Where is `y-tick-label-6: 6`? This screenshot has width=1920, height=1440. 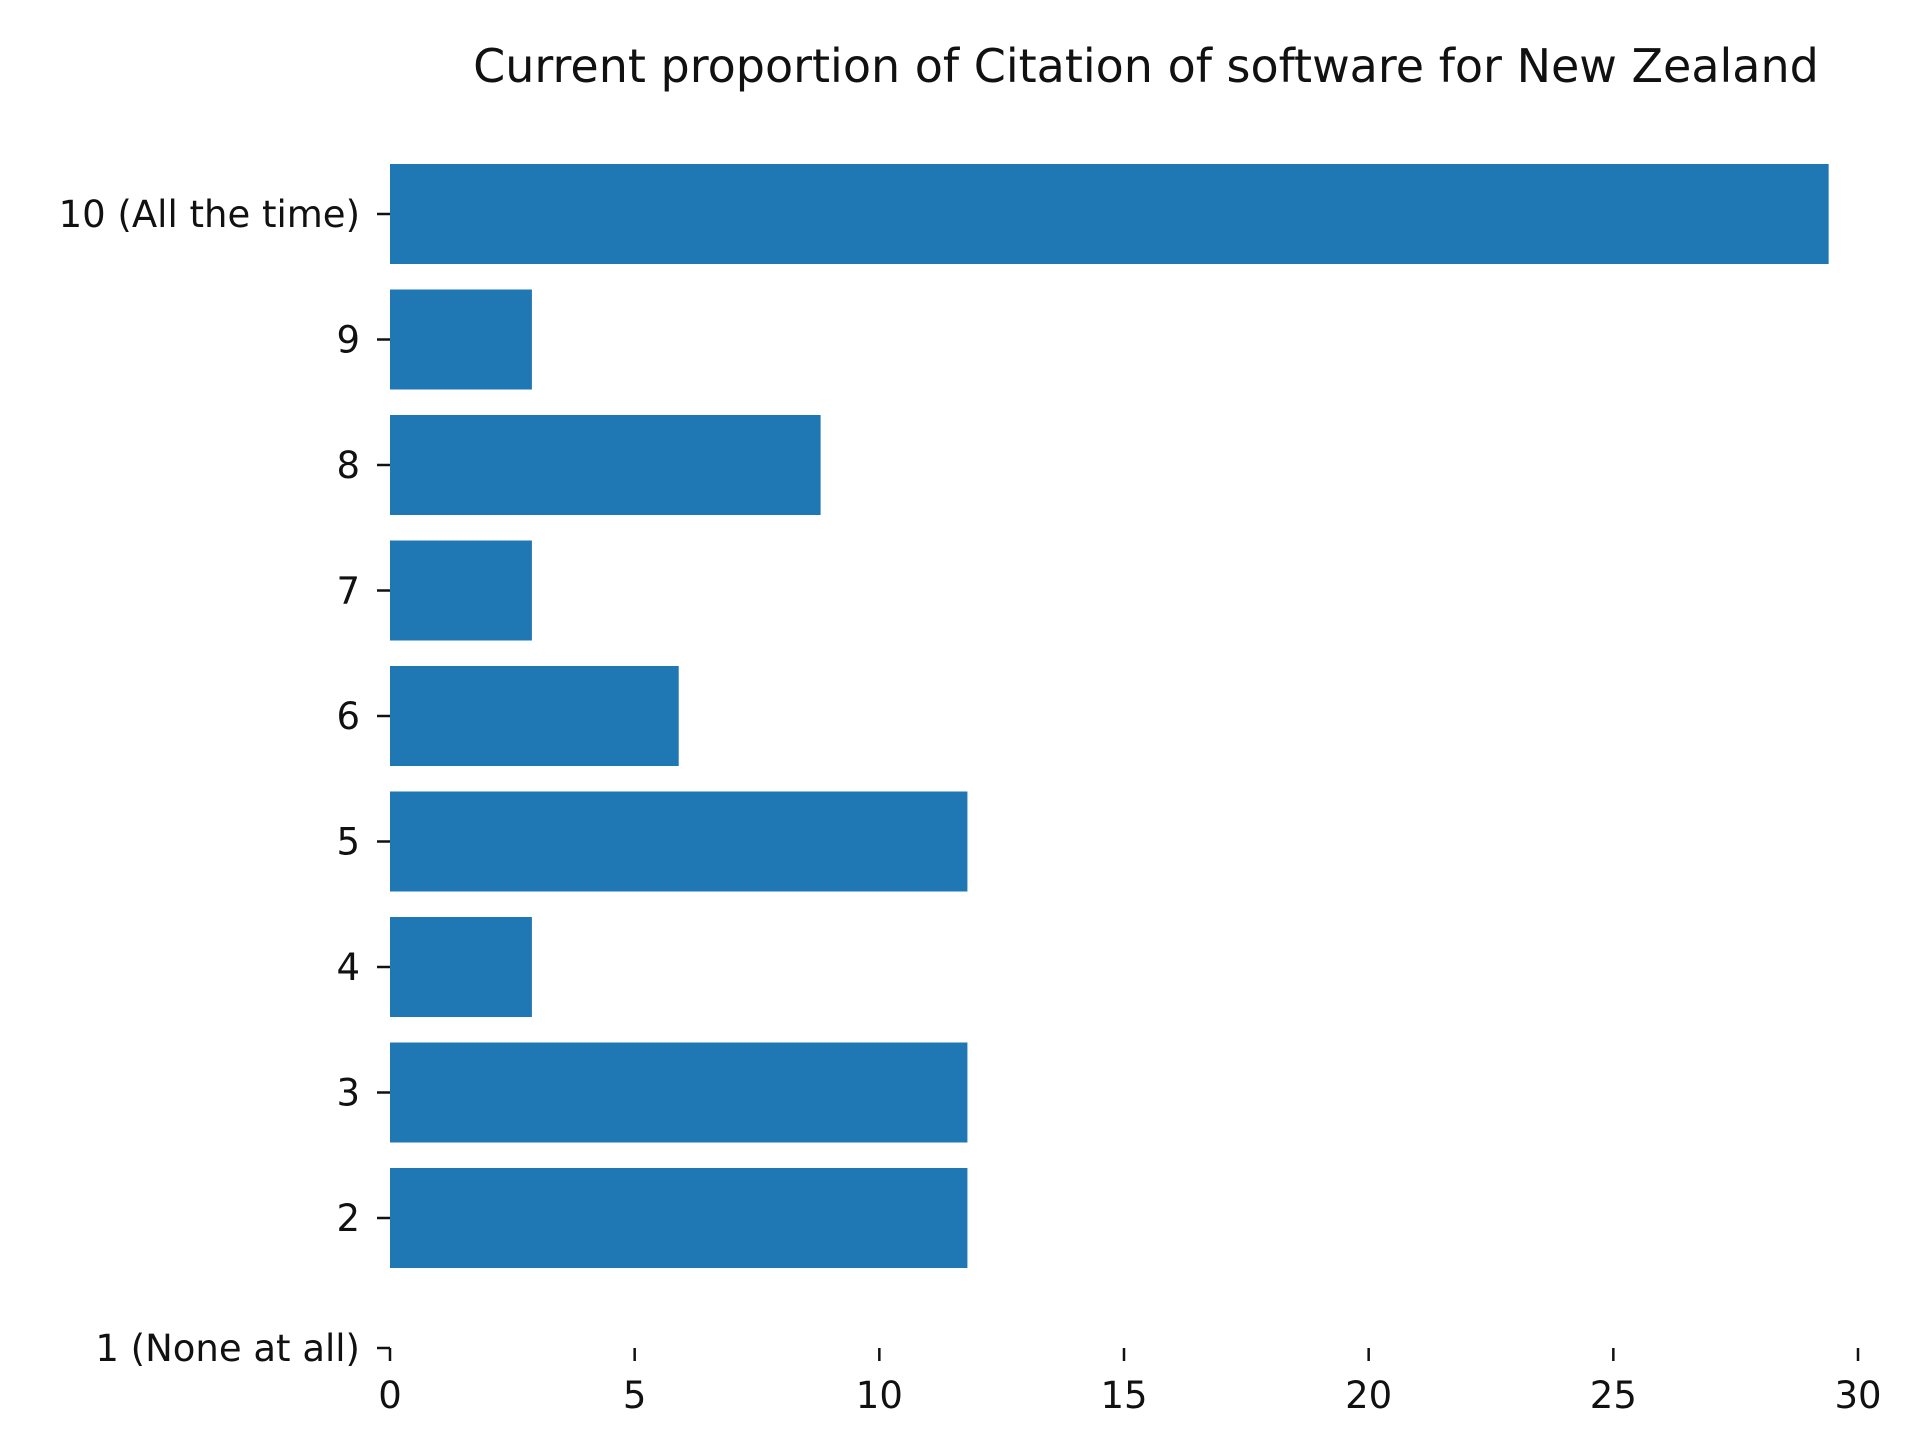 y-tick-label-6: 6 is located at coordinates (348, 716).